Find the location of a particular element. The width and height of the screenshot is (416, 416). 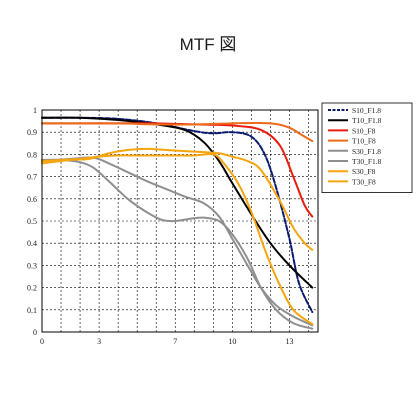

legend-label: S30_F1.8 is located at coordinates (366, 151).